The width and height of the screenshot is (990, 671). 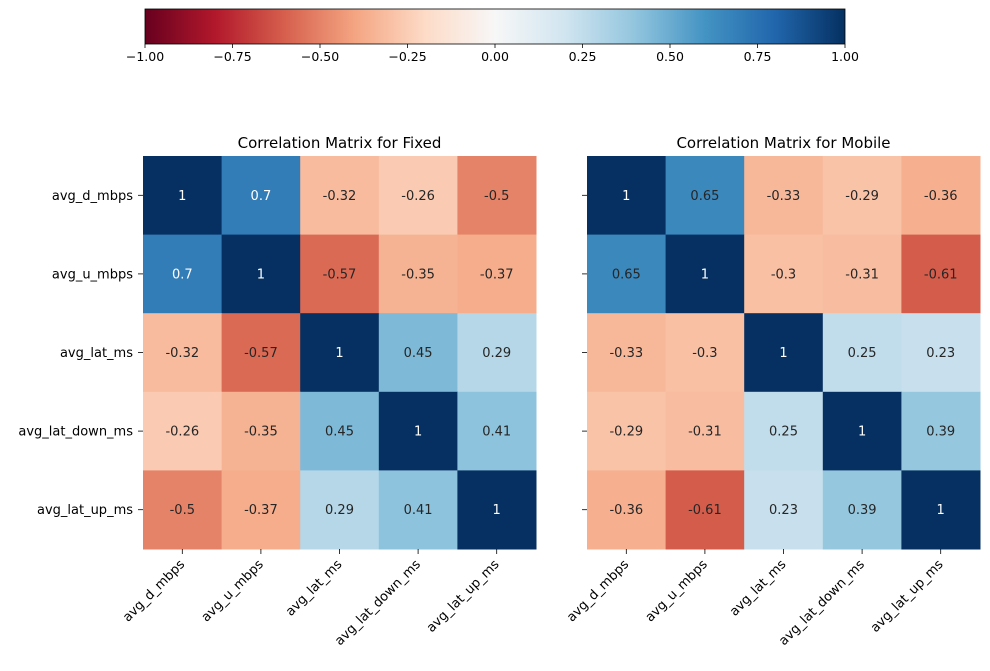 I want to click on colorbar-tick-label: −0.50, so click(x=320, y=56).